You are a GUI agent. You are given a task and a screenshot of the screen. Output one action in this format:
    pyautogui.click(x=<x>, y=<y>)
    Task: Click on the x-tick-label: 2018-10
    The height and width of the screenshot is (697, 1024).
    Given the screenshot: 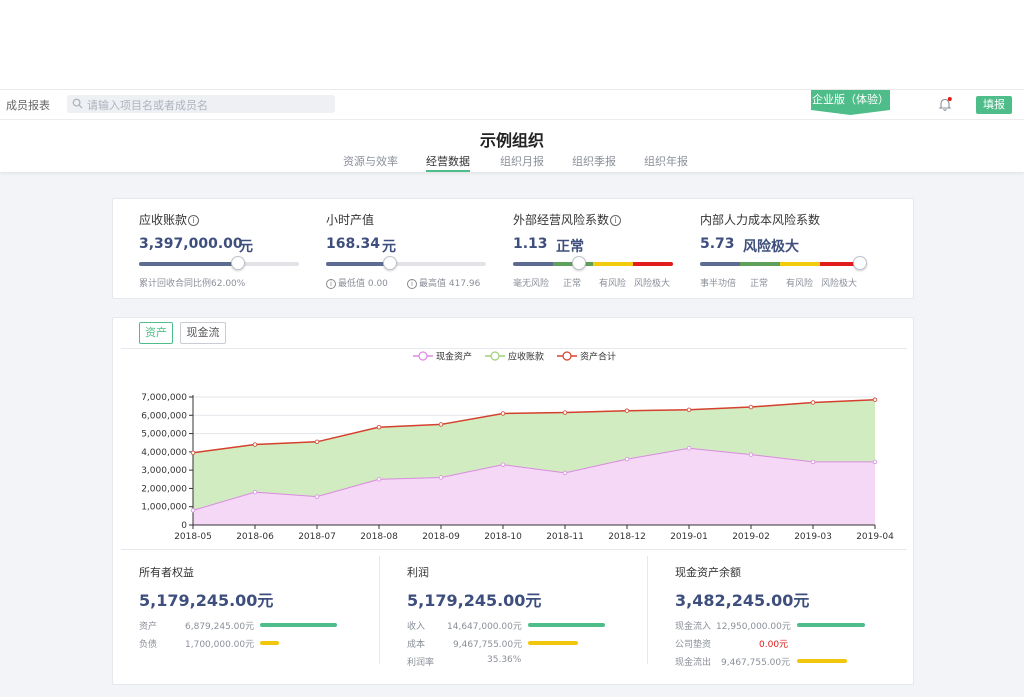 What is the action you would take?
    pyautogui.click(x=503, y=537)
    